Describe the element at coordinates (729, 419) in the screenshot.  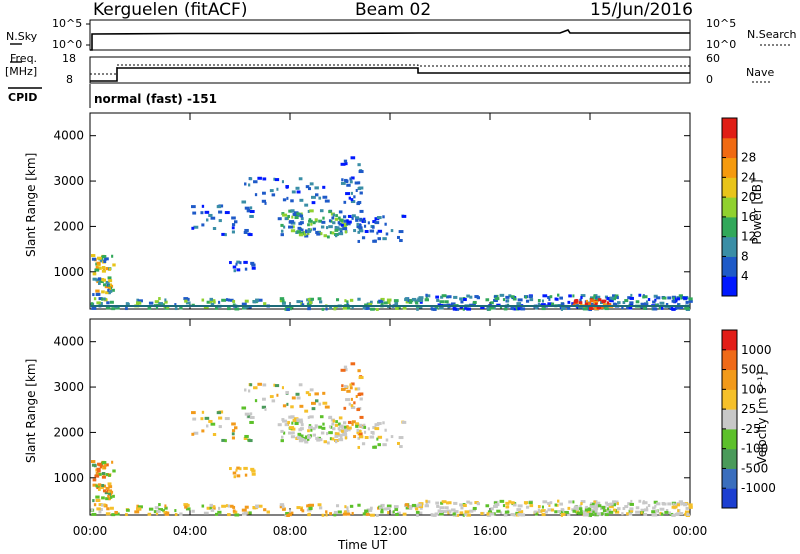
I see `velocity-colorbar-frame` at that location.